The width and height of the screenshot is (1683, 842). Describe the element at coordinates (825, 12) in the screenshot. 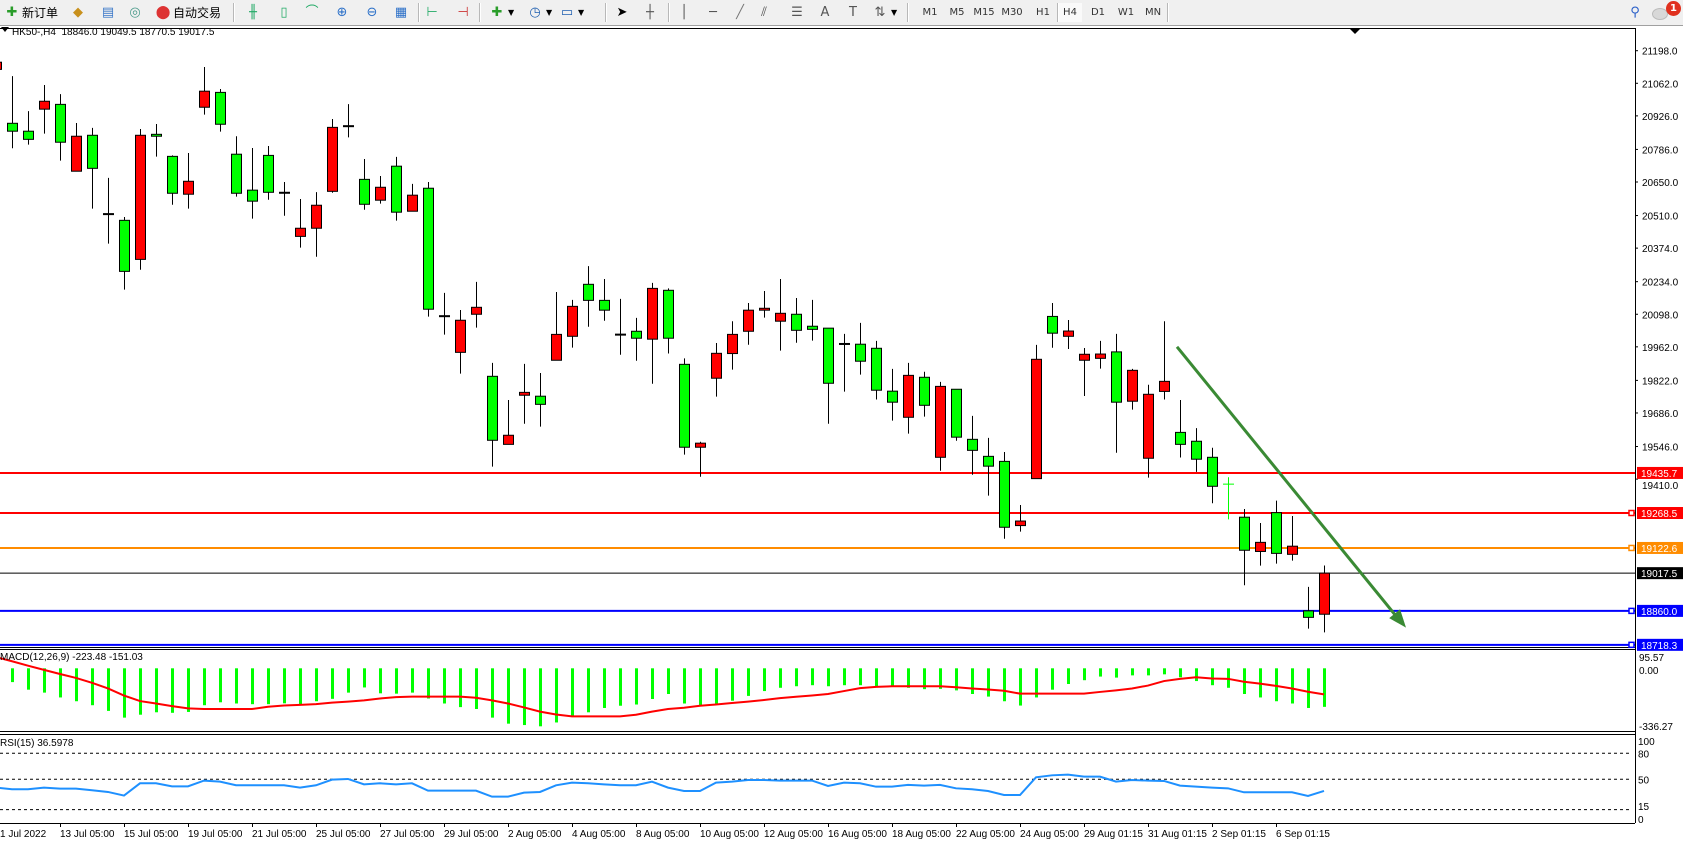

I see `text-button: A` at that location.